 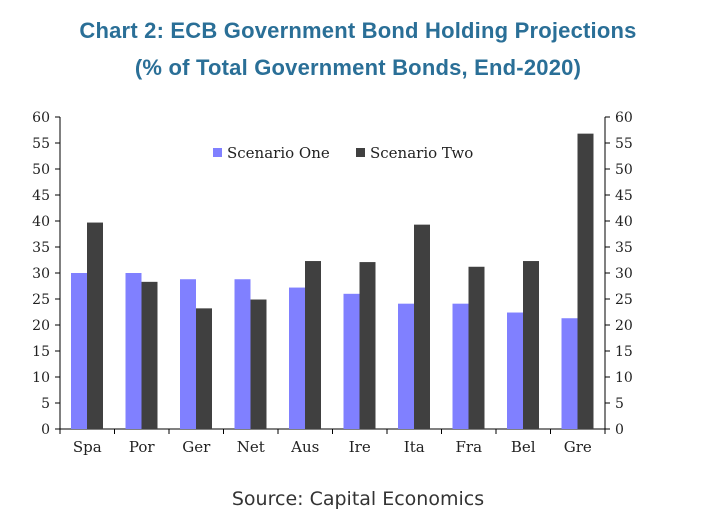 What do you see at coordinates (624, 248) in the screenshot?
I see `right-tick-label: 35` at bounding box center [624, 248].